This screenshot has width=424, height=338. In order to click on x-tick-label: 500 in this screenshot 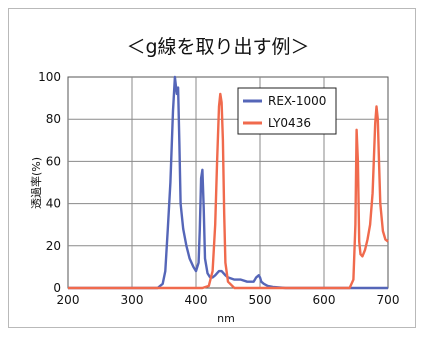, I will do `click(260, 300)`.